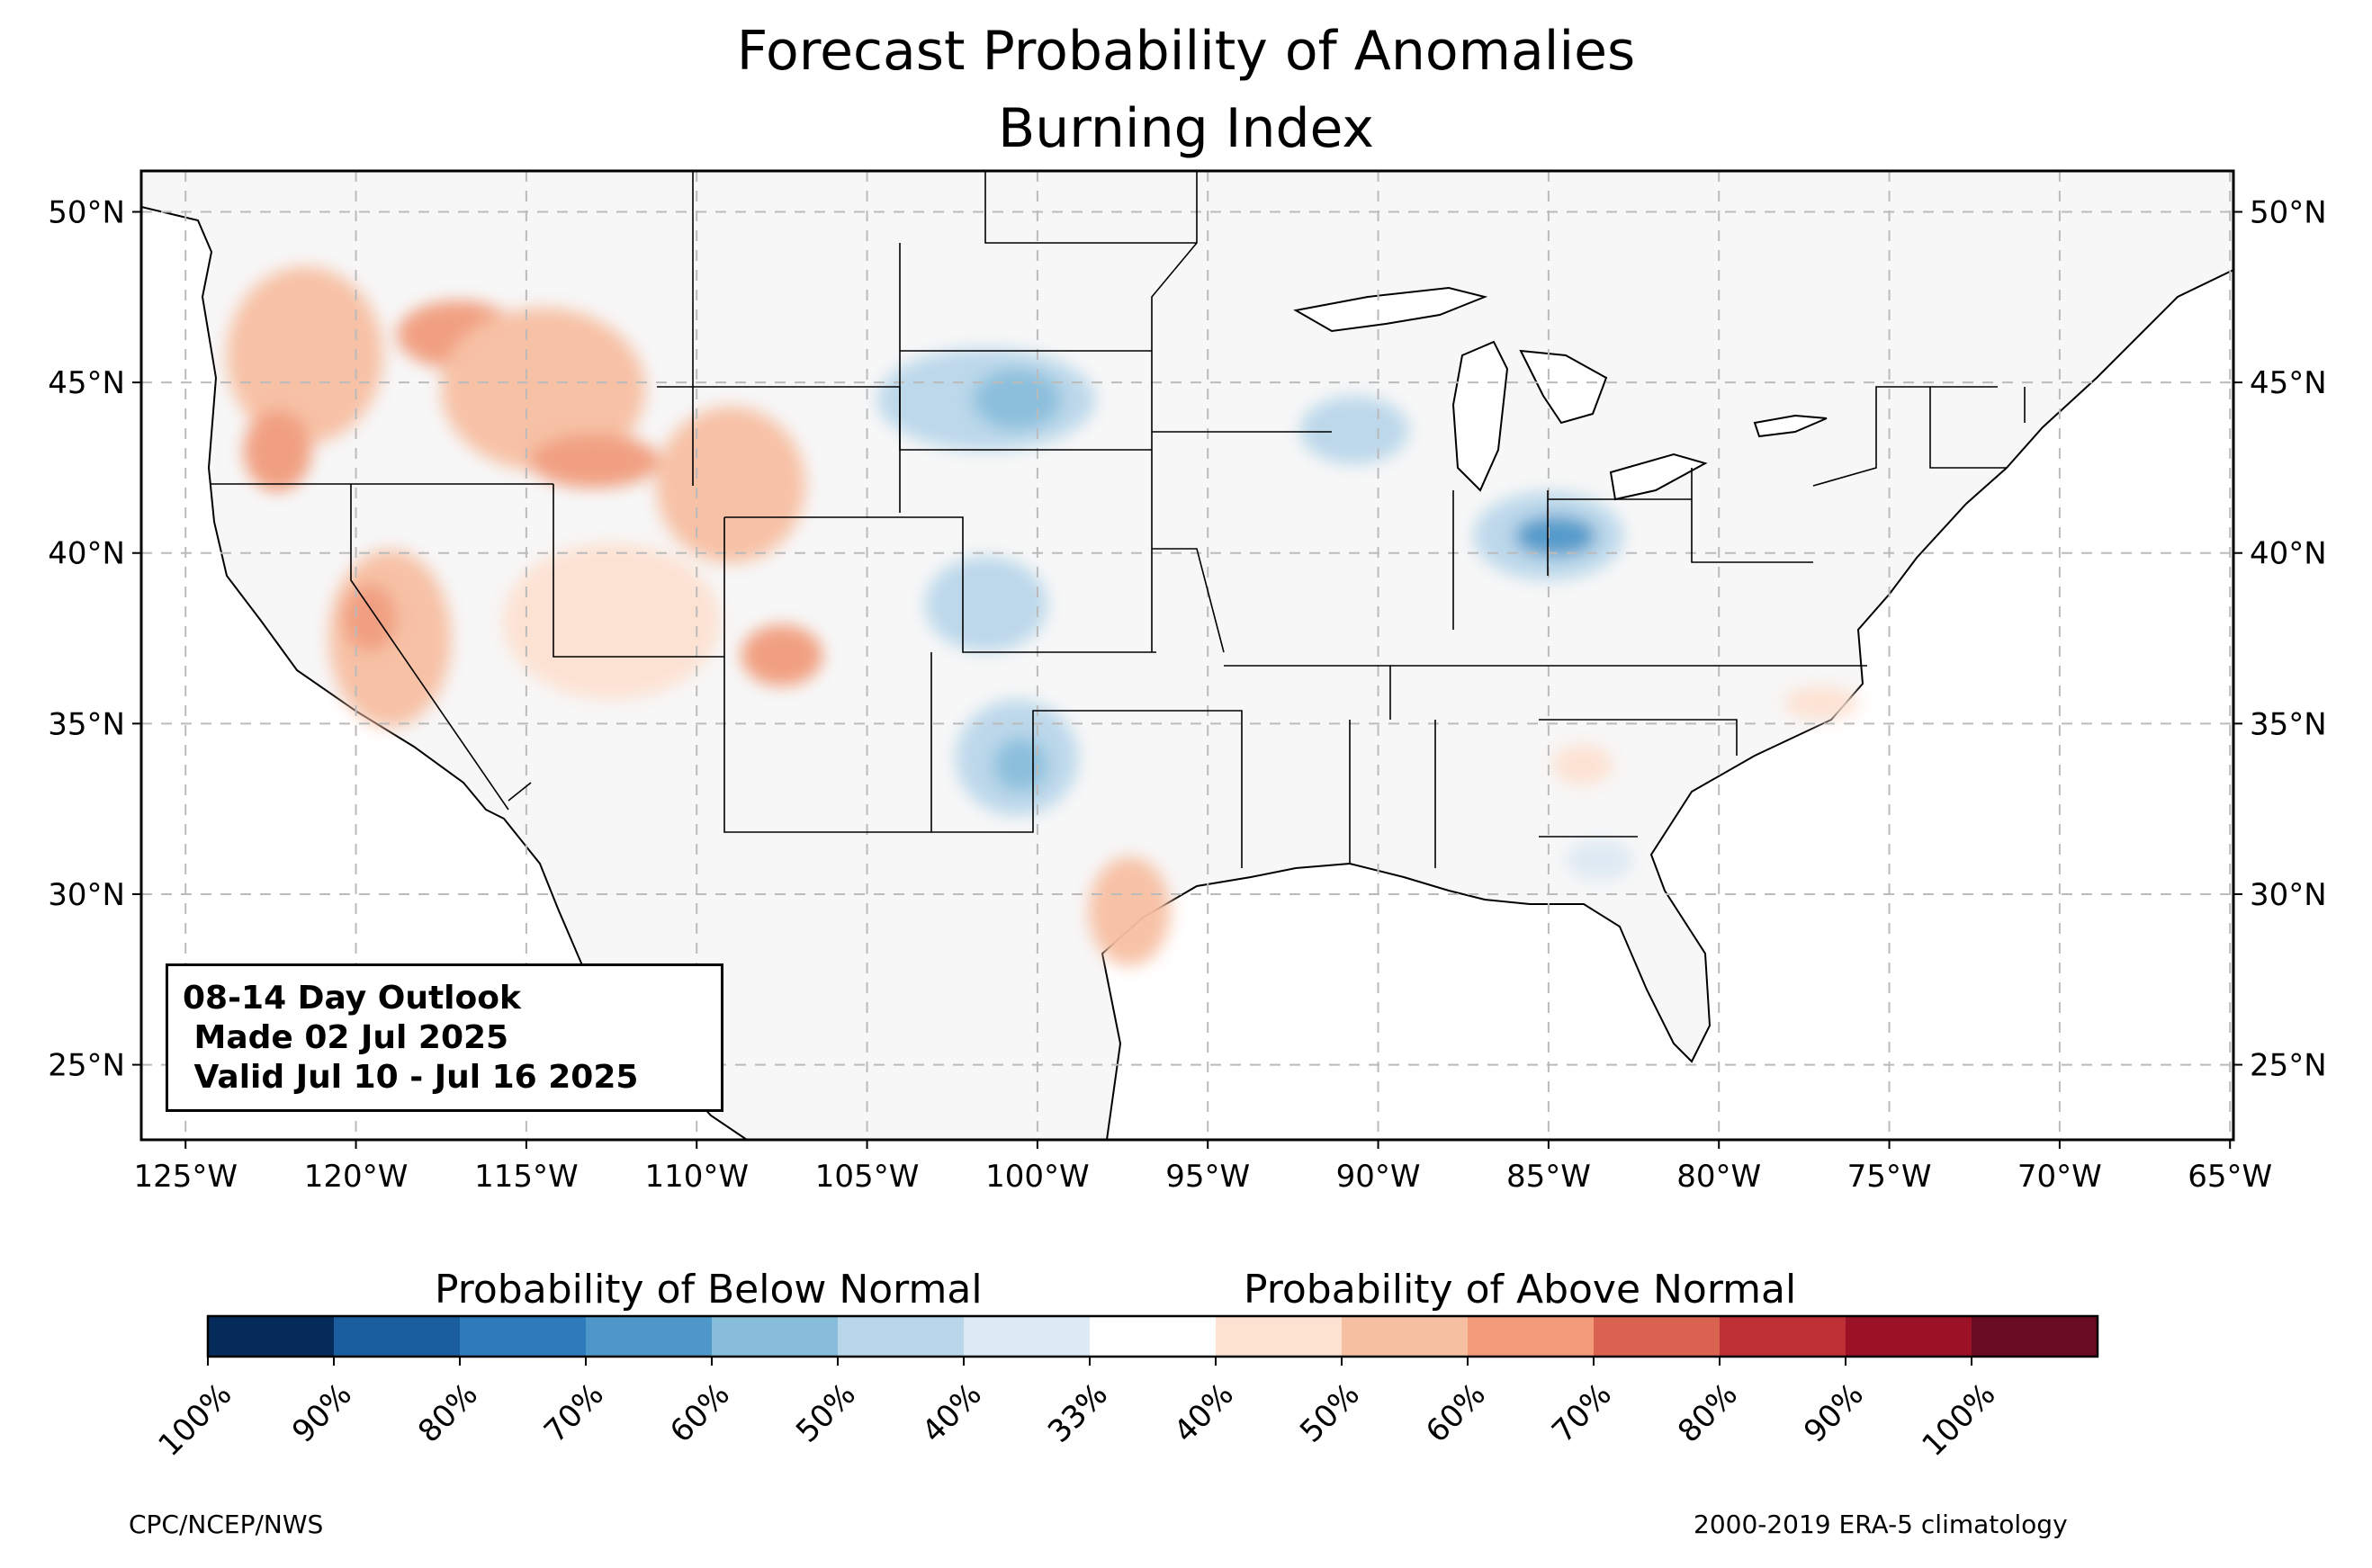 This screenshot has width=2372, height=1568. I want to click on lat-tick-label-left-1: 45°N, so click(86, 383).